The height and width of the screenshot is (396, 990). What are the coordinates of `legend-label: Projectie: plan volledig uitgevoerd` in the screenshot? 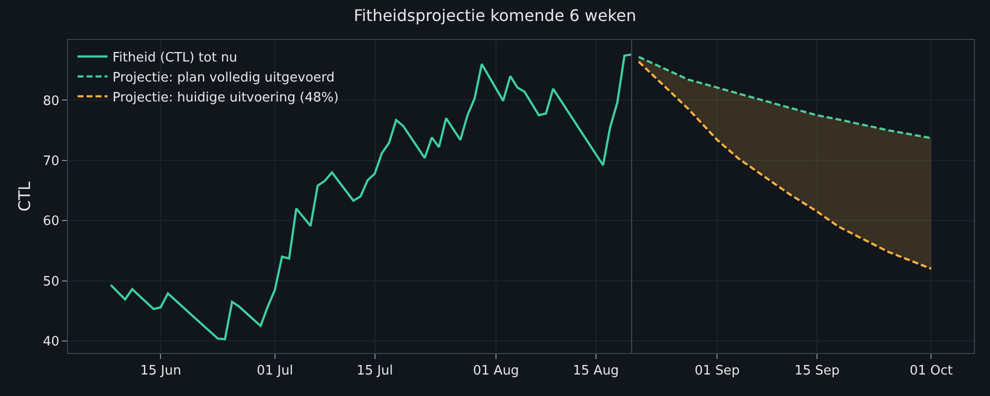 It's located at (223, 78).